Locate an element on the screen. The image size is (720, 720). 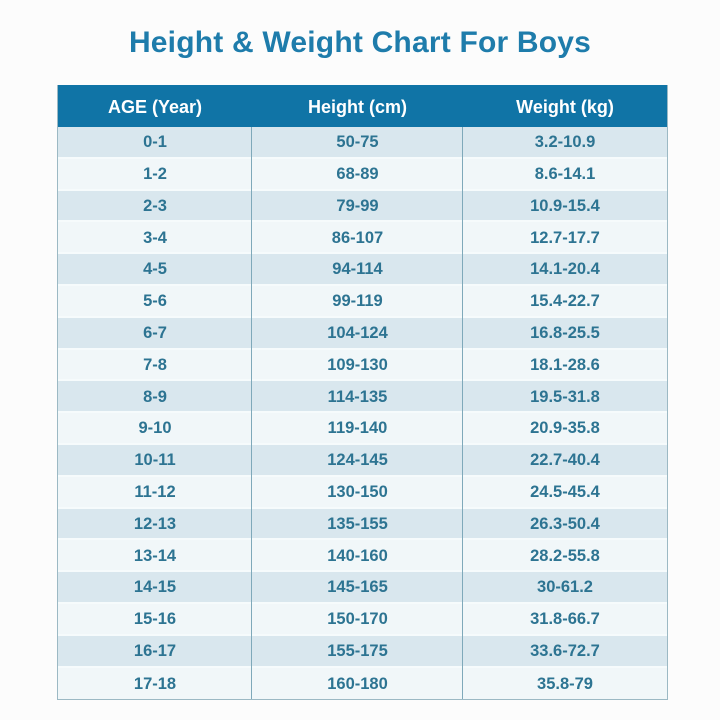
weight-cell: 31.8-66.7 is located at coordinates (565, 619).